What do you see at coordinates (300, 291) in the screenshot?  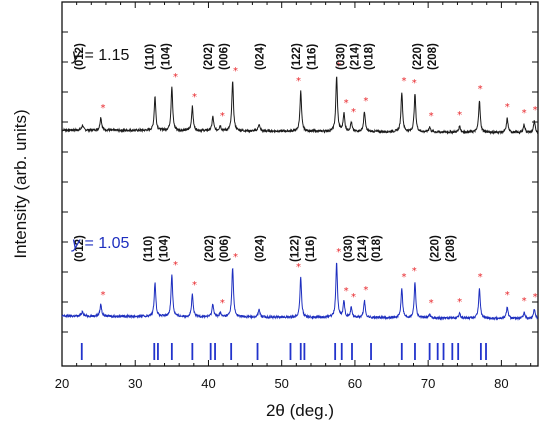 I see `trace-bottom` at bounding box center [300, 291].